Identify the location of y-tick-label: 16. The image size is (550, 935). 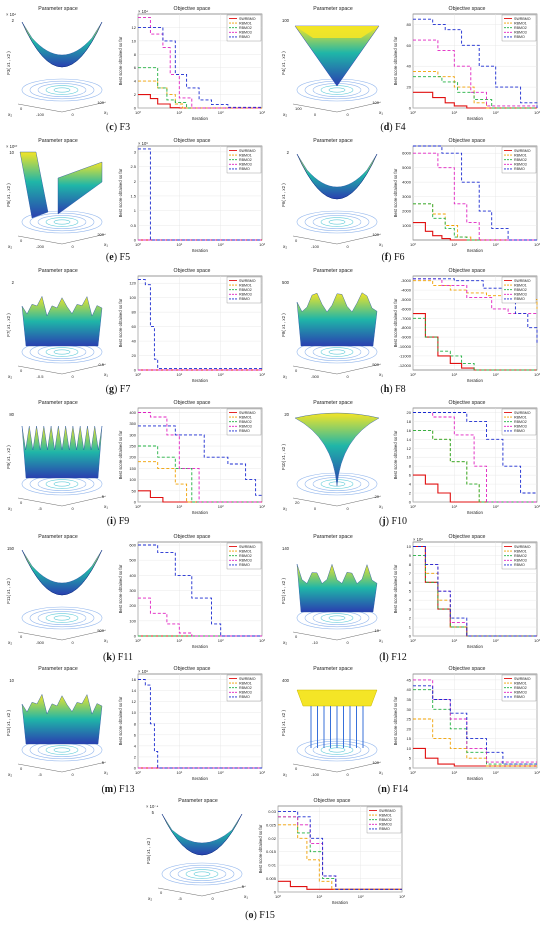
(134, 679).